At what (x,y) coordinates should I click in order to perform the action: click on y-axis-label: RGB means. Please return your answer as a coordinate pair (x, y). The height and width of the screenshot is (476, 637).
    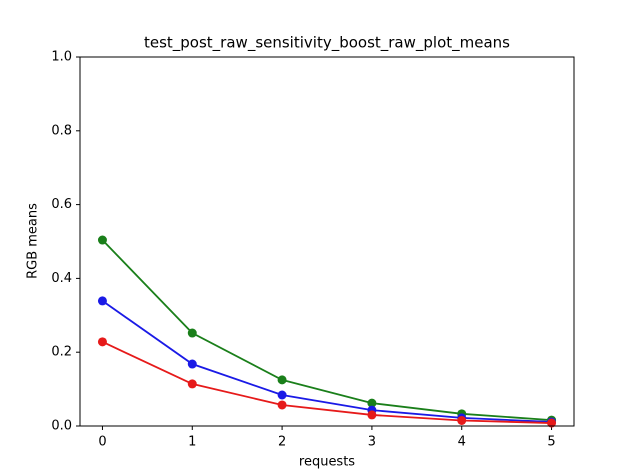
    Looking at the image, I should click on (33, 241).